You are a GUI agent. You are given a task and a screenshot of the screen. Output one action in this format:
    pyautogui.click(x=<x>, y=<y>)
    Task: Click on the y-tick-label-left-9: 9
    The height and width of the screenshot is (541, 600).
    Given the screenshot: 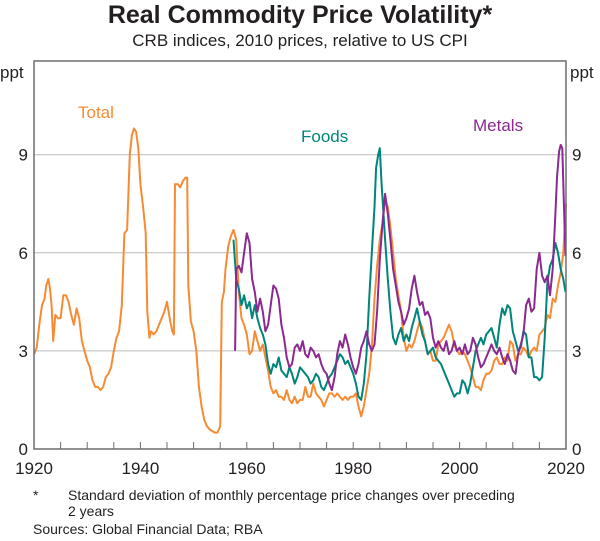 What is the action you would take?
    pyautogui.click(x=23, y=155)
    